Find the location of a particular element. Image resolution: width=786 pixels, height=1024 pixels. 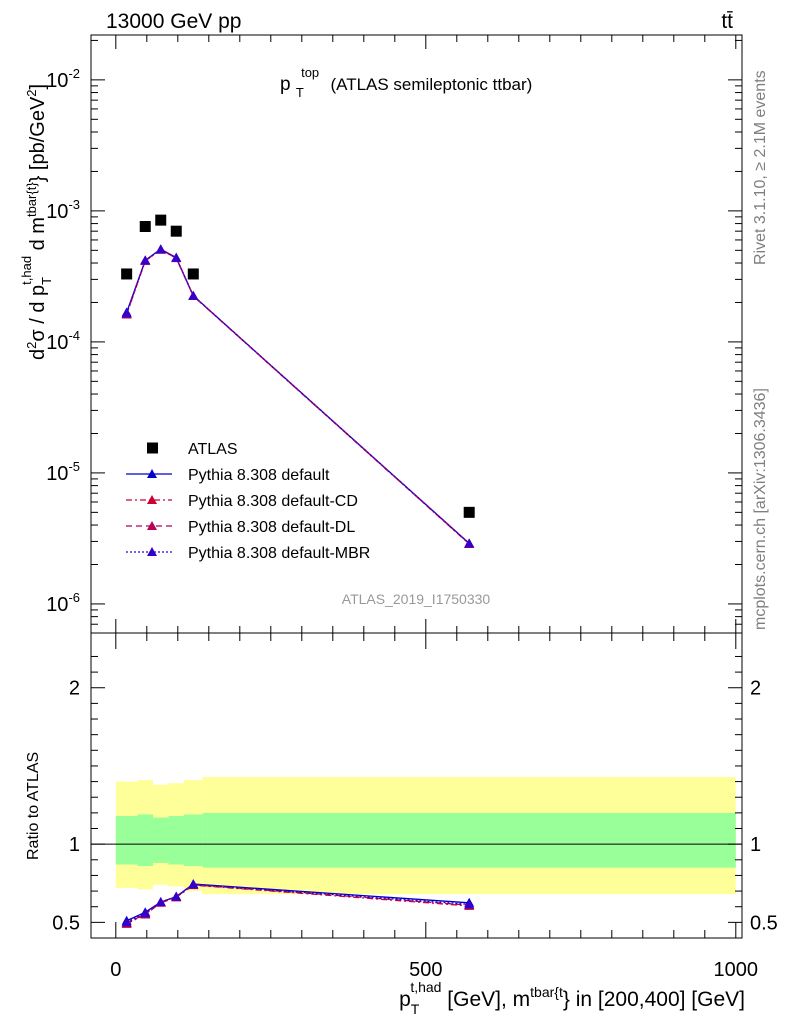

legend-marker-atlas is located at coordinates (152, 448).